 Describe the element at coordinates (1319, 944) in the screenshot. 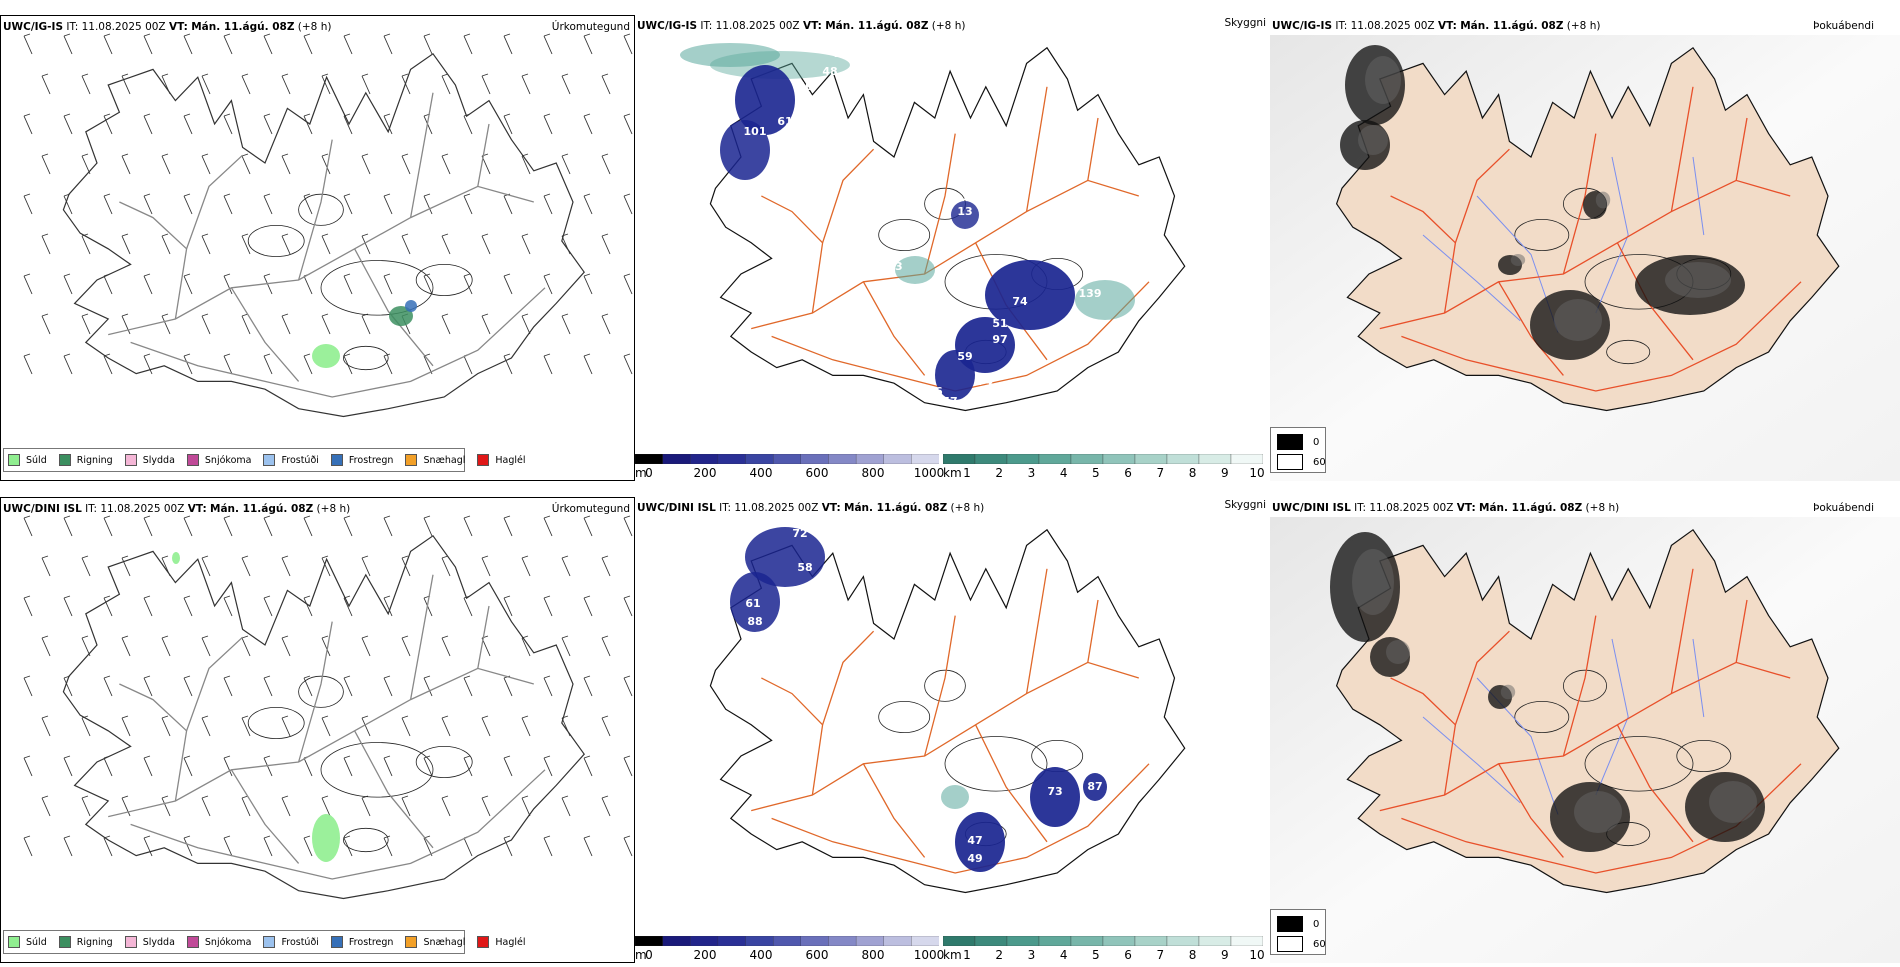

I see `fog-legend-high: 60` at that location.